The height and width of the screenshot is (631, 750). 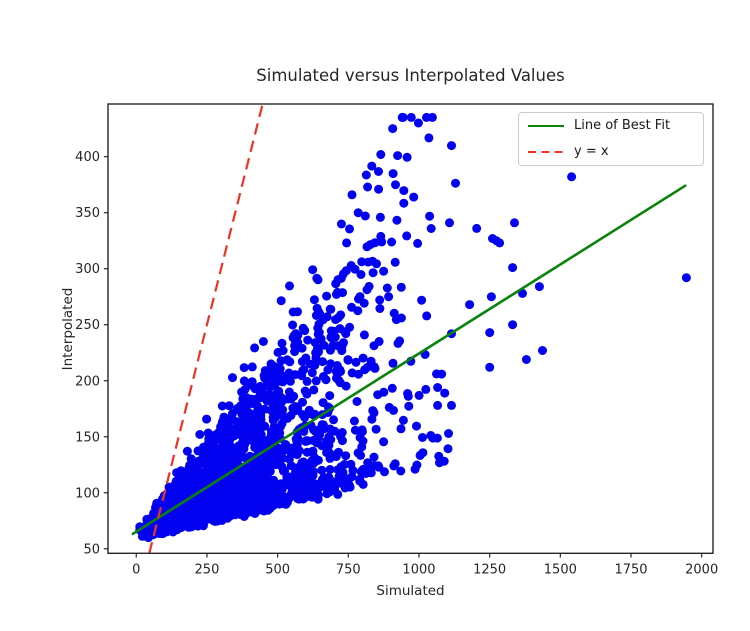 I want to click on x-tick-label: 1500, so click(x=560, y=569).